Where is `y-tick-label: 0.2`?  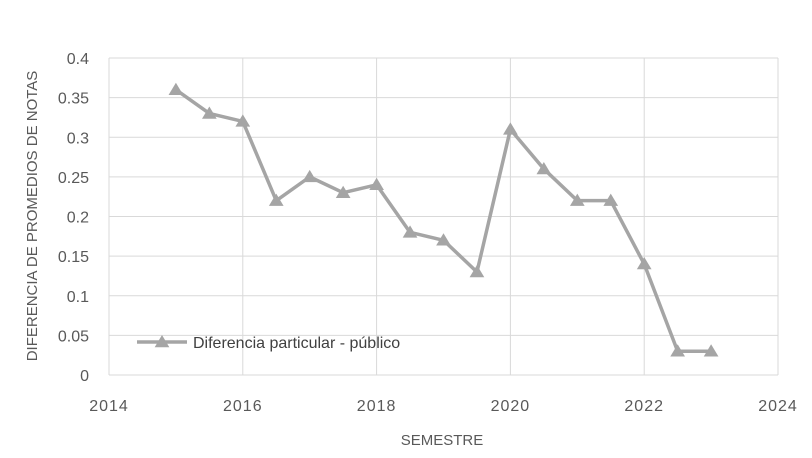
y-tick-label: 0.2 is located at coordinates (78, 218).